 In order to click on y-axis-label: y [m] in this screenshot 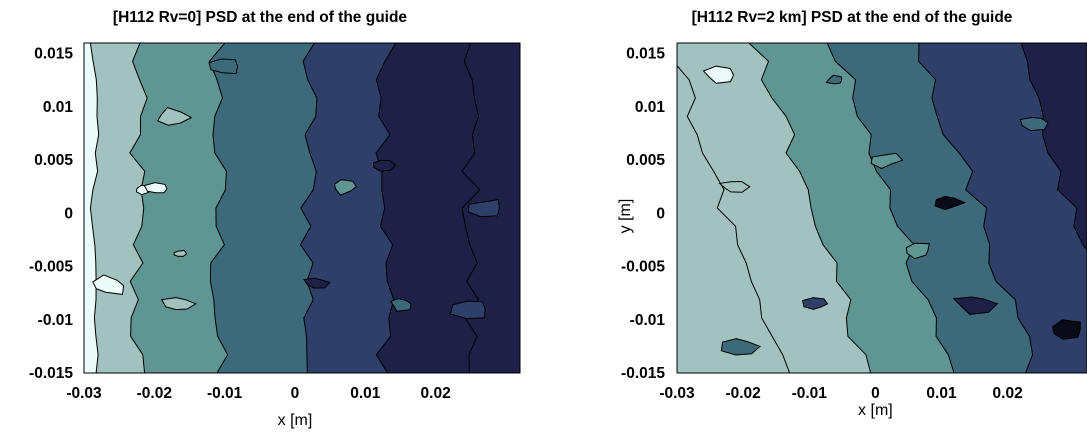, I will do `click(625, 216)`.